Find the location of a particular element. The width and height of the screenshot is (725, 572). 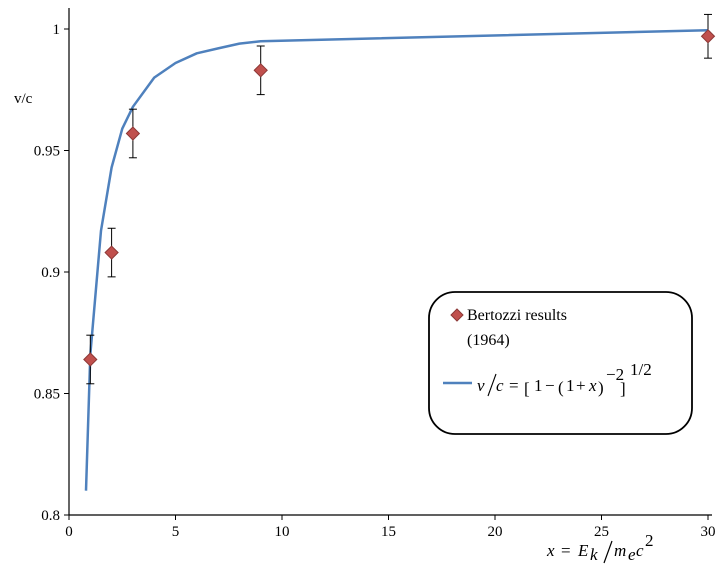

svg-text: m is located at coordinates (620, 550).